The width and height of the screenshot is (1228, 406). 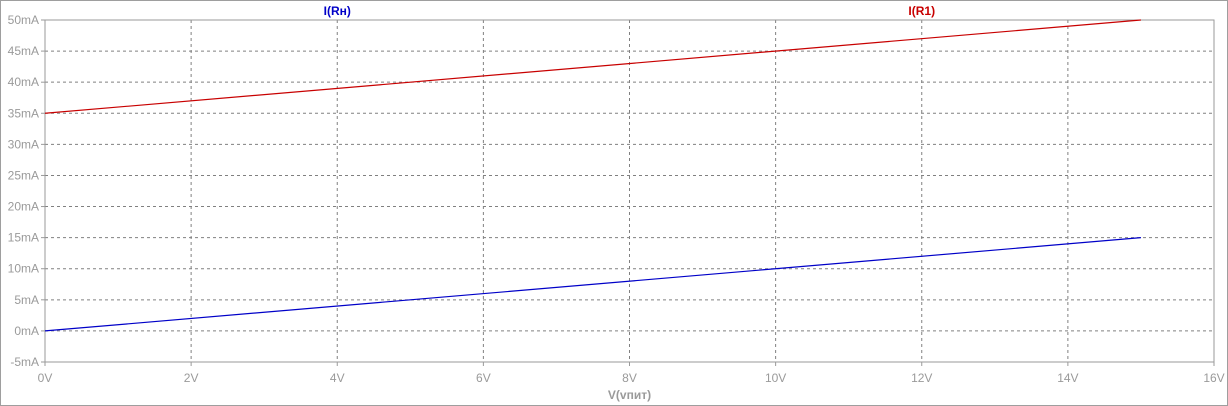 What do you see at coordinates (23, 207) in the screenshot?
I see `y-tick-label: 20mA` at bounding box center [23, 207].